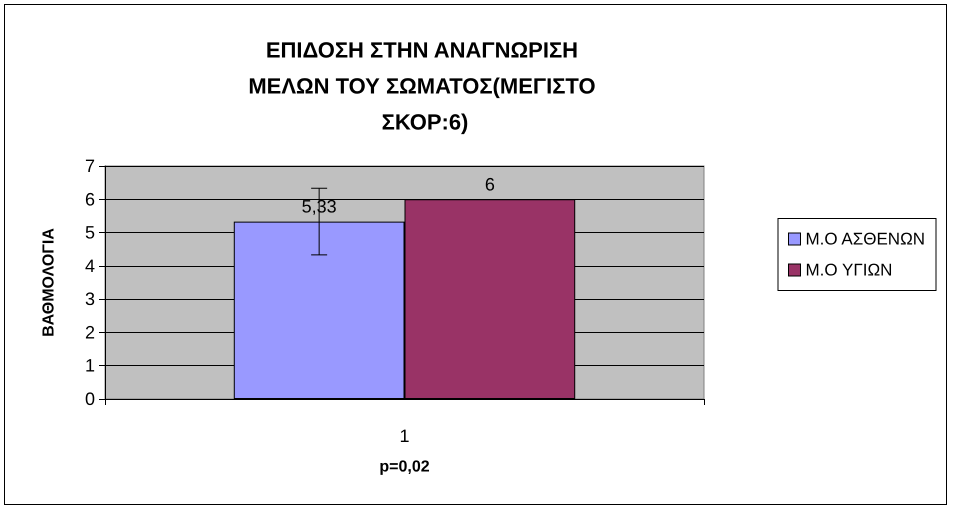 The width and height of the screenshot is (953, 511). I want to click on x-axis-title: p=0,02, so click(404, 467).